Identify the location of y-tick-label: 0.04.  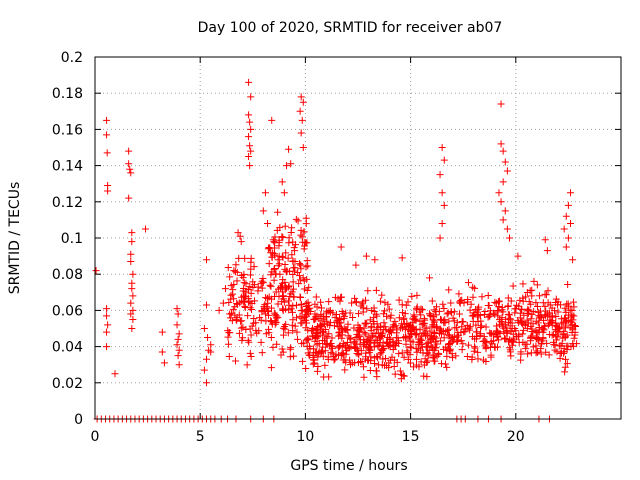
(67, 348).